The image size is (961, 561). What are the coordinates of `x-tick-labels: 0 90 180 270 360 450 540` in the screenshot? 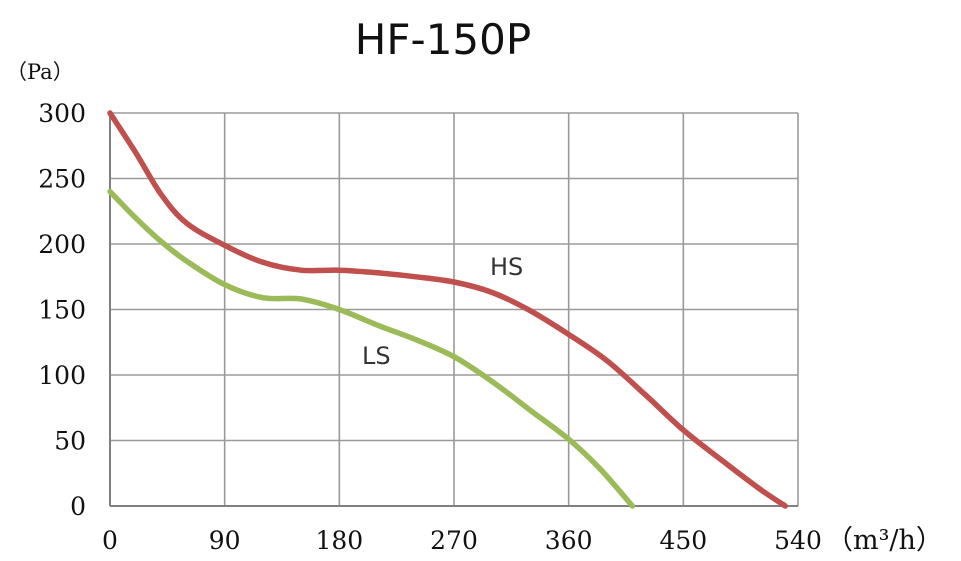 It's located at (462, 540).